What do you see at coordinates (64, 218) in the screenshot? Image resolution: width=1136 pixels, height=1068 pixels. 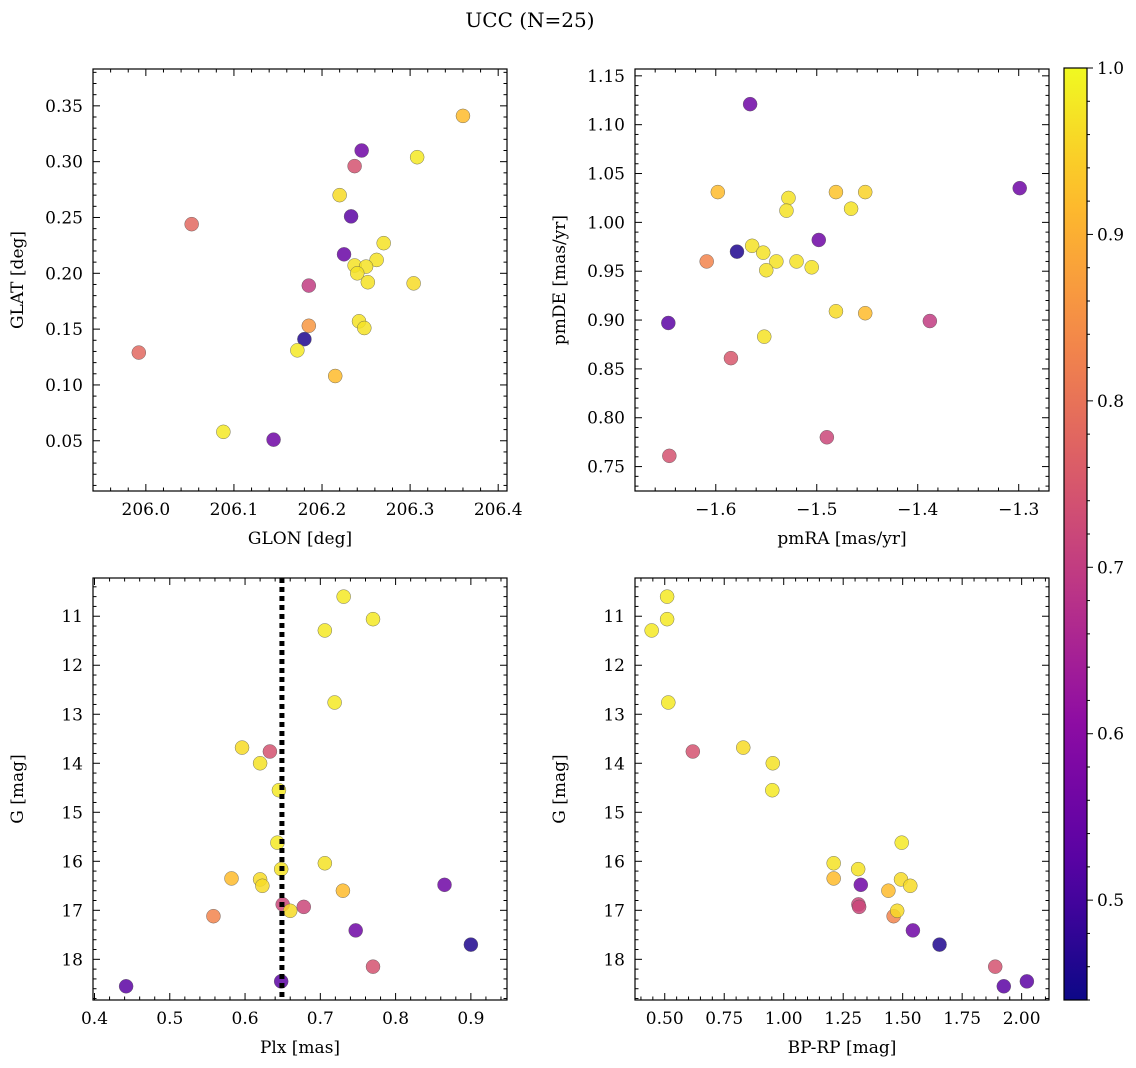 I see `y-tick-label: 0.25` at bounding box center [64, 218].